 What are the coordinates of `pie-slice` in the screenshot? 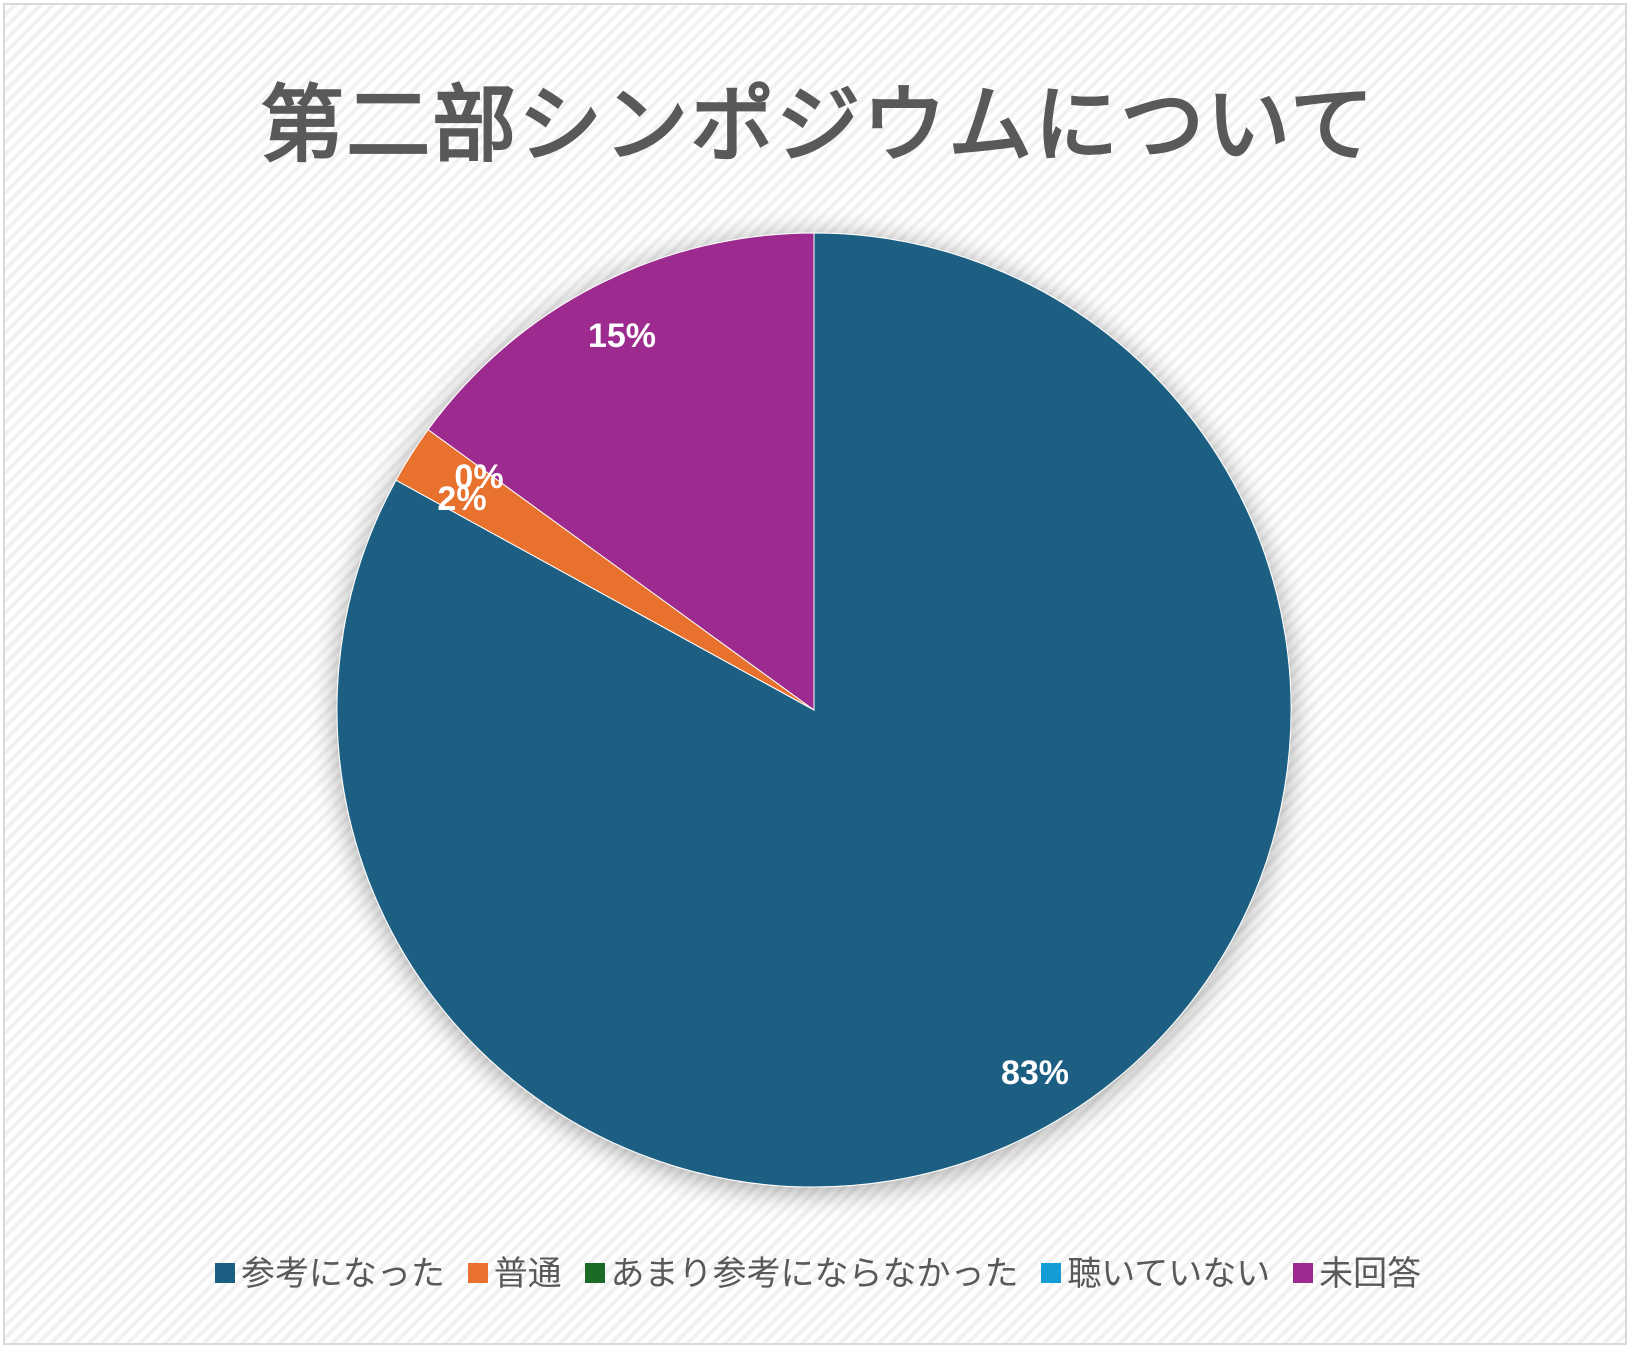 It's located at (621, 471).